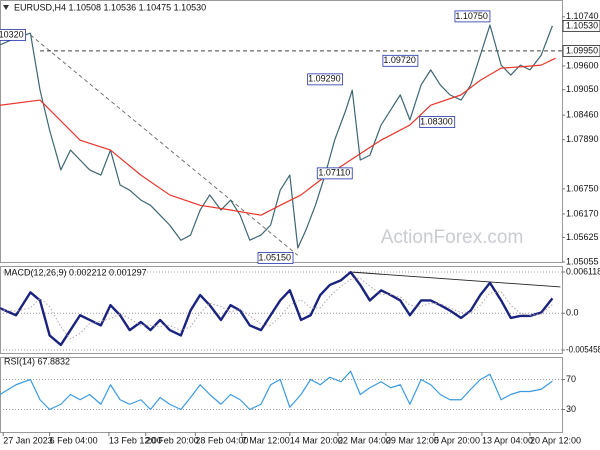 Image resolution: width=600 pixels, height=450 pixels. I want to click on y-tick-label: 0.006118, so click(583, 271).